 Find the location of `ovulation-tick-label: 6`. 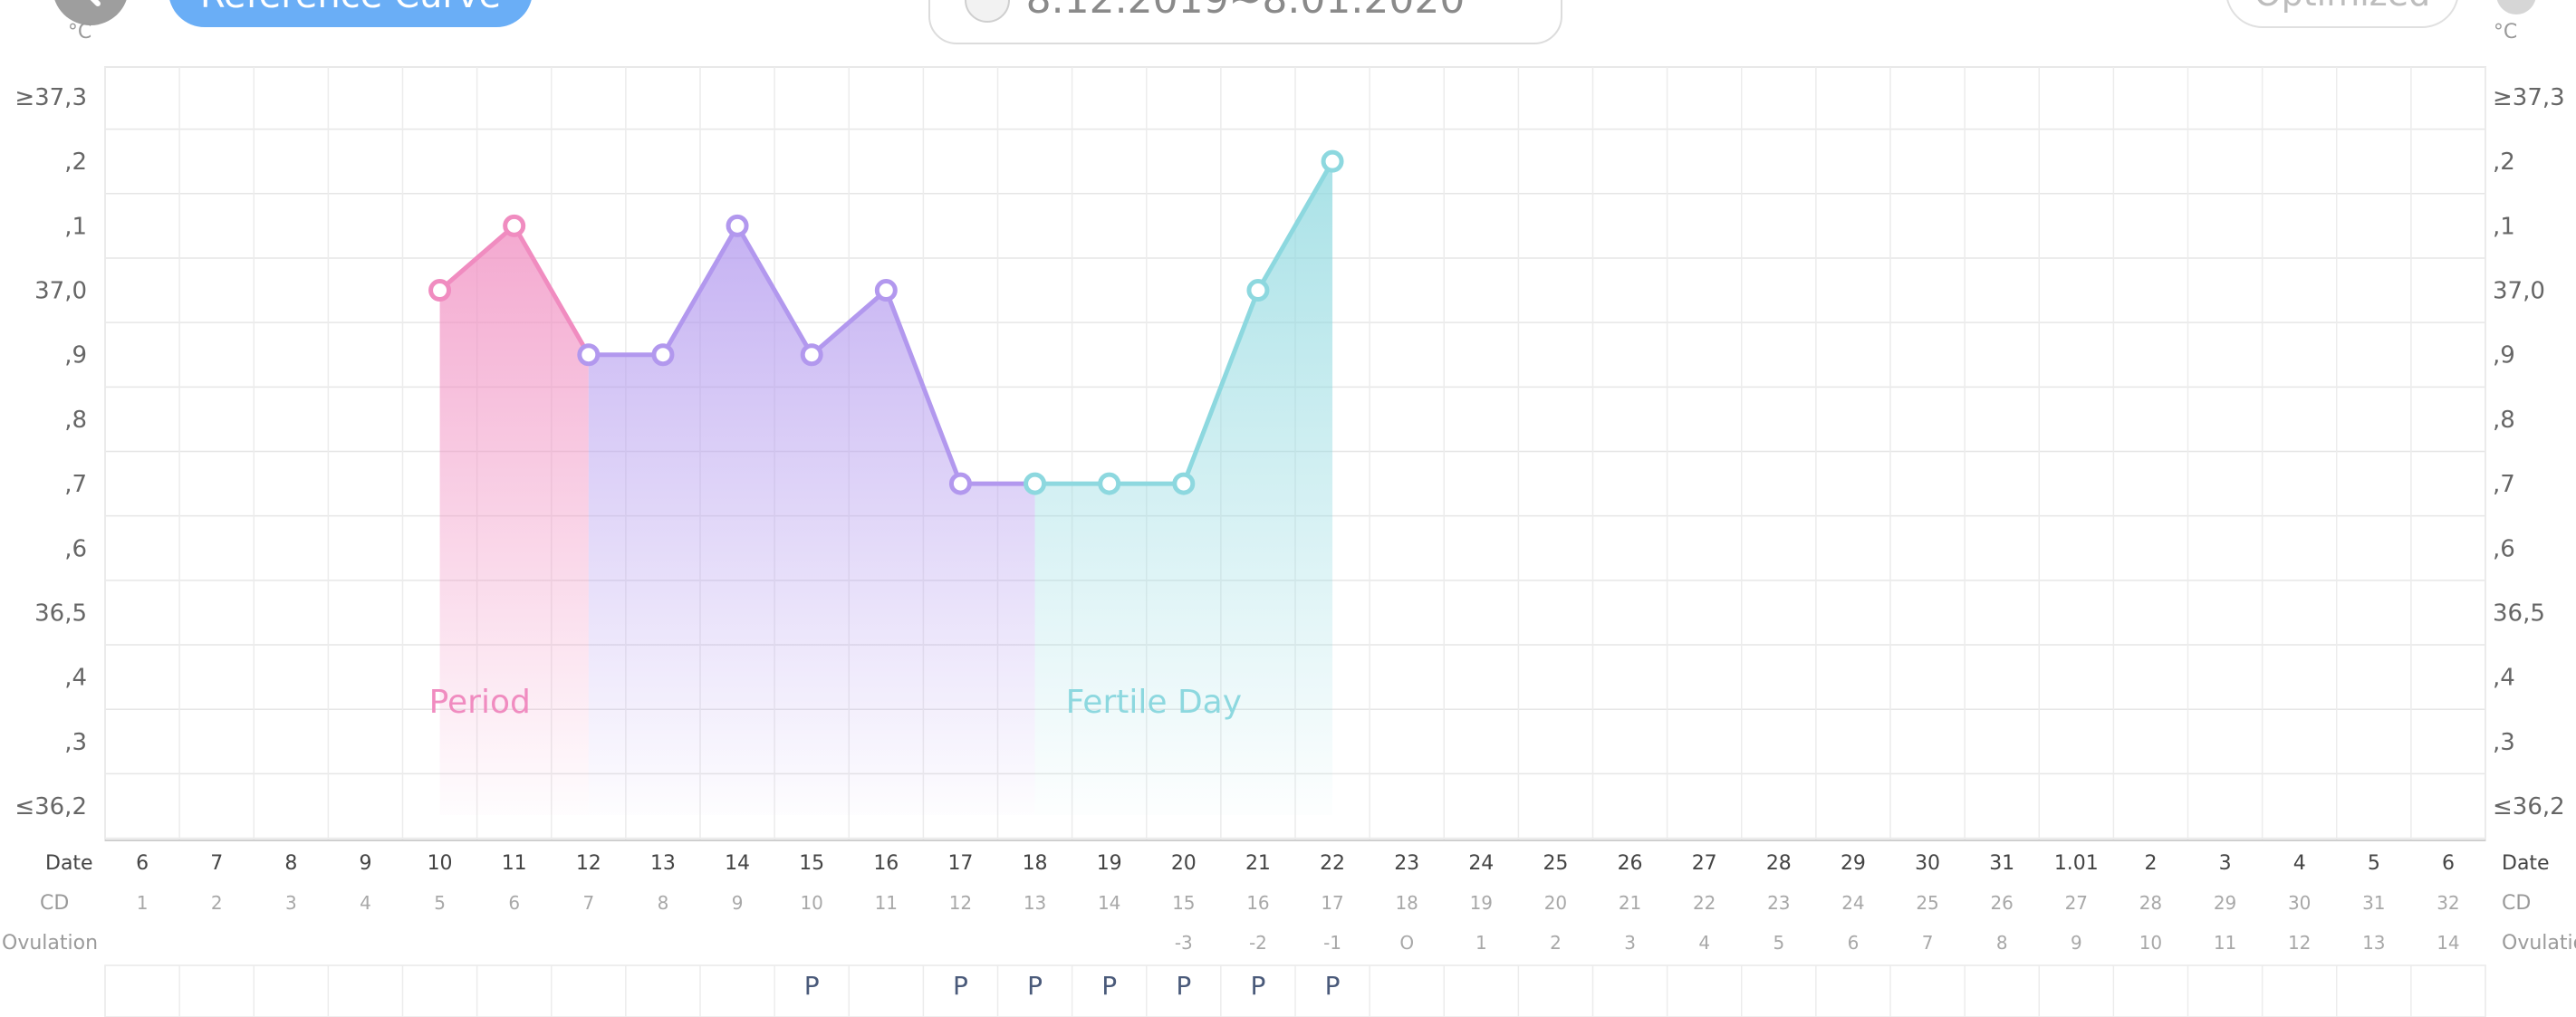

ovulation-tick-label: 6 is located at coordinates (1854, 943).